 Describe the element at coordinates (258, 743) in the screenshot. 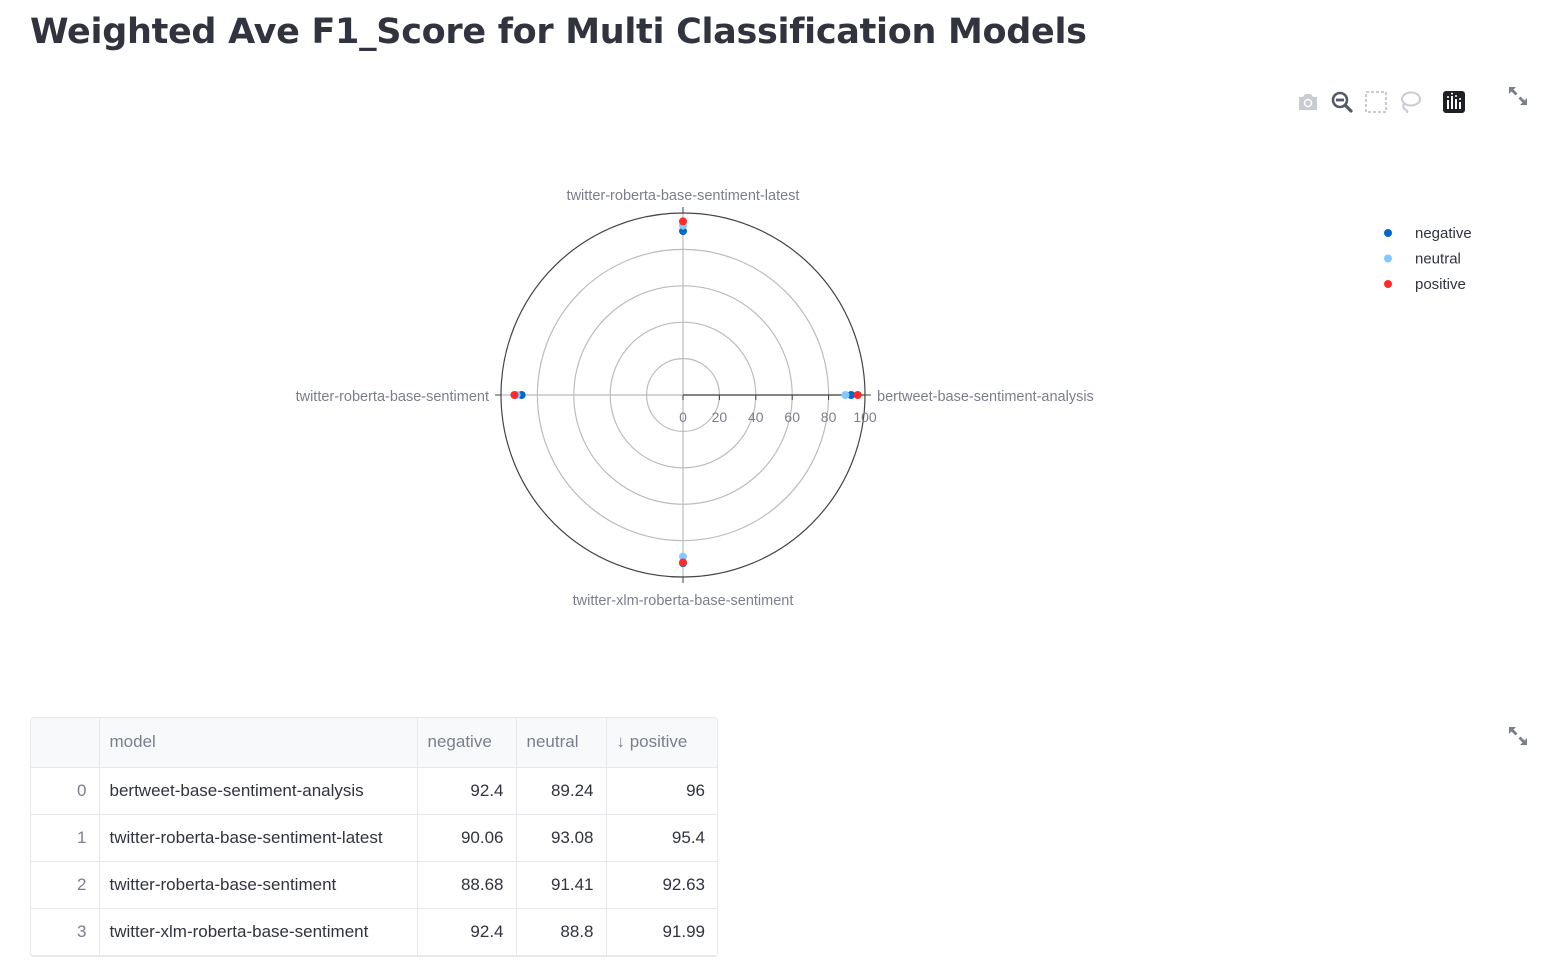

I see `column-header-model: model` at that location.